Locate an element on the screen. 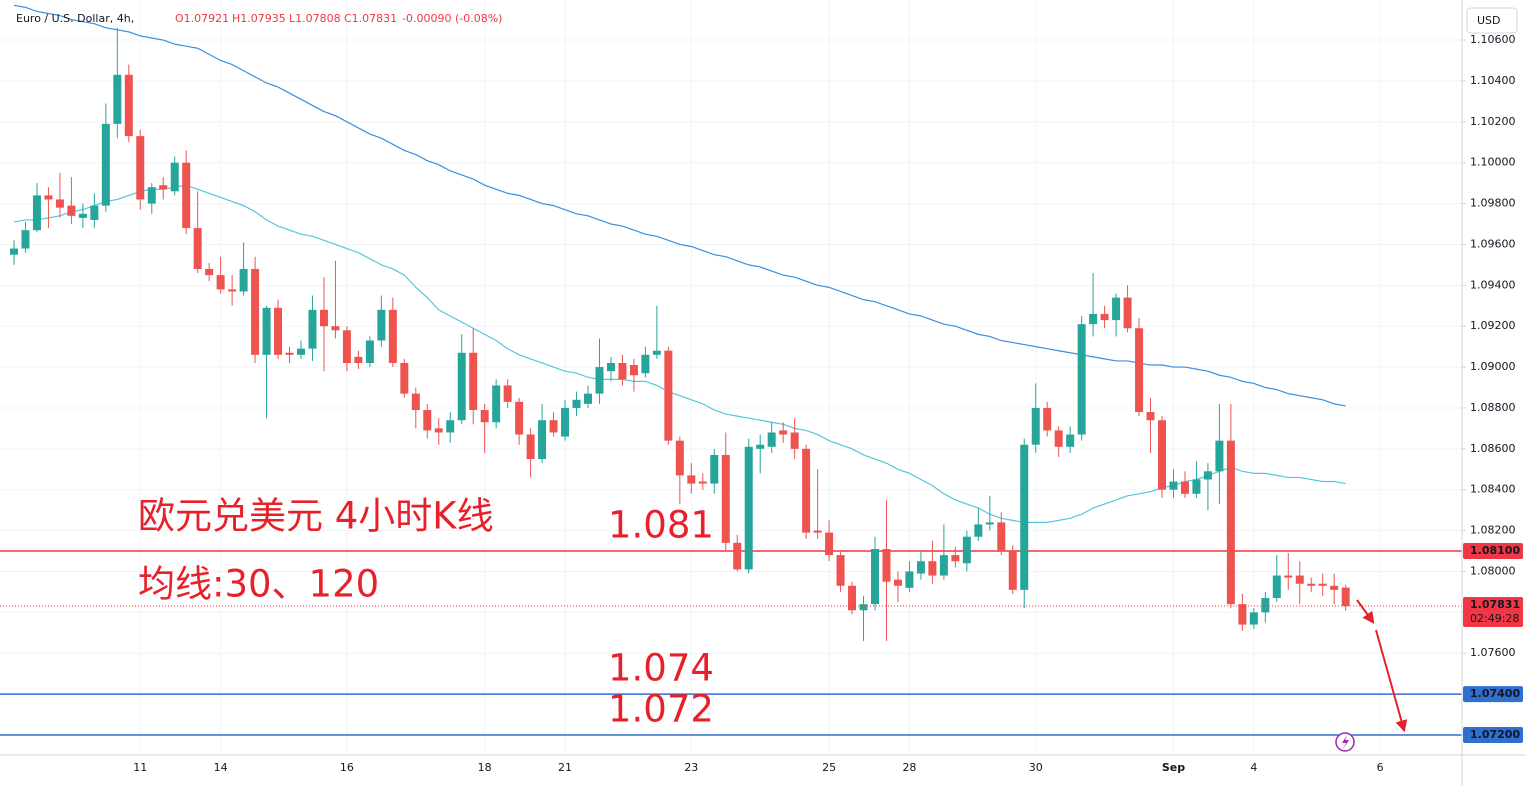  y-tick-label: 1.09000 is located at coordinates (1493, 366).